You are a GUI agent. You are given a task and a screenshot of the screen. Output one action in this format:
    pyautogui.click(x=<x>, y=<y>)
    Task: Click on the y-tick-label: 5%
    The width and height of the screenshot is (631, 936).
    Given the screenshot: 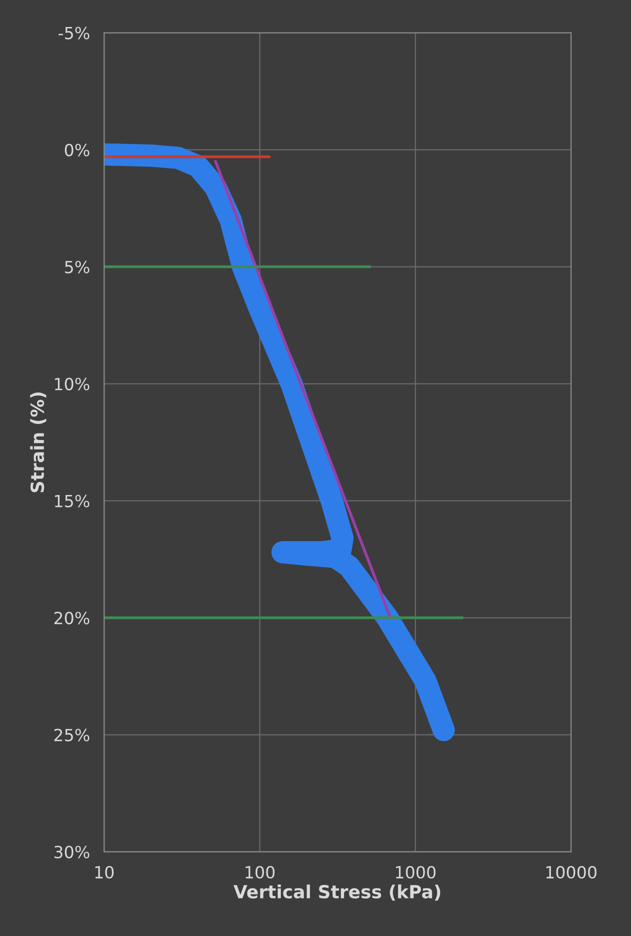 What is the action you would take?
    pyautogui.click(x=77, y=267)
    